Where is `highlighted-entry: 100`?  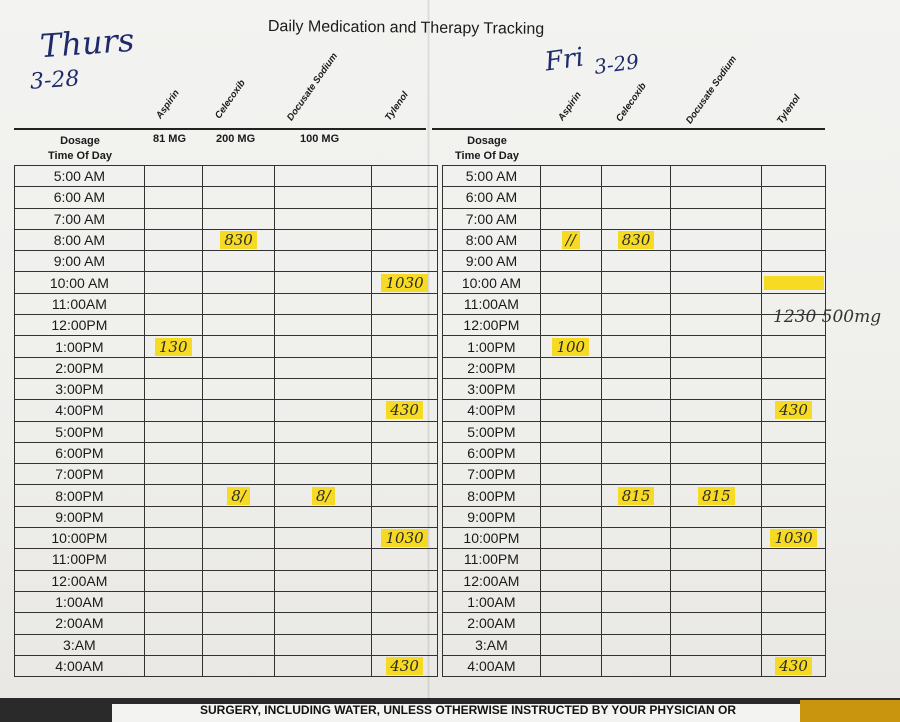
highlighted-entry: 100 is located at coordinates (571, 346).